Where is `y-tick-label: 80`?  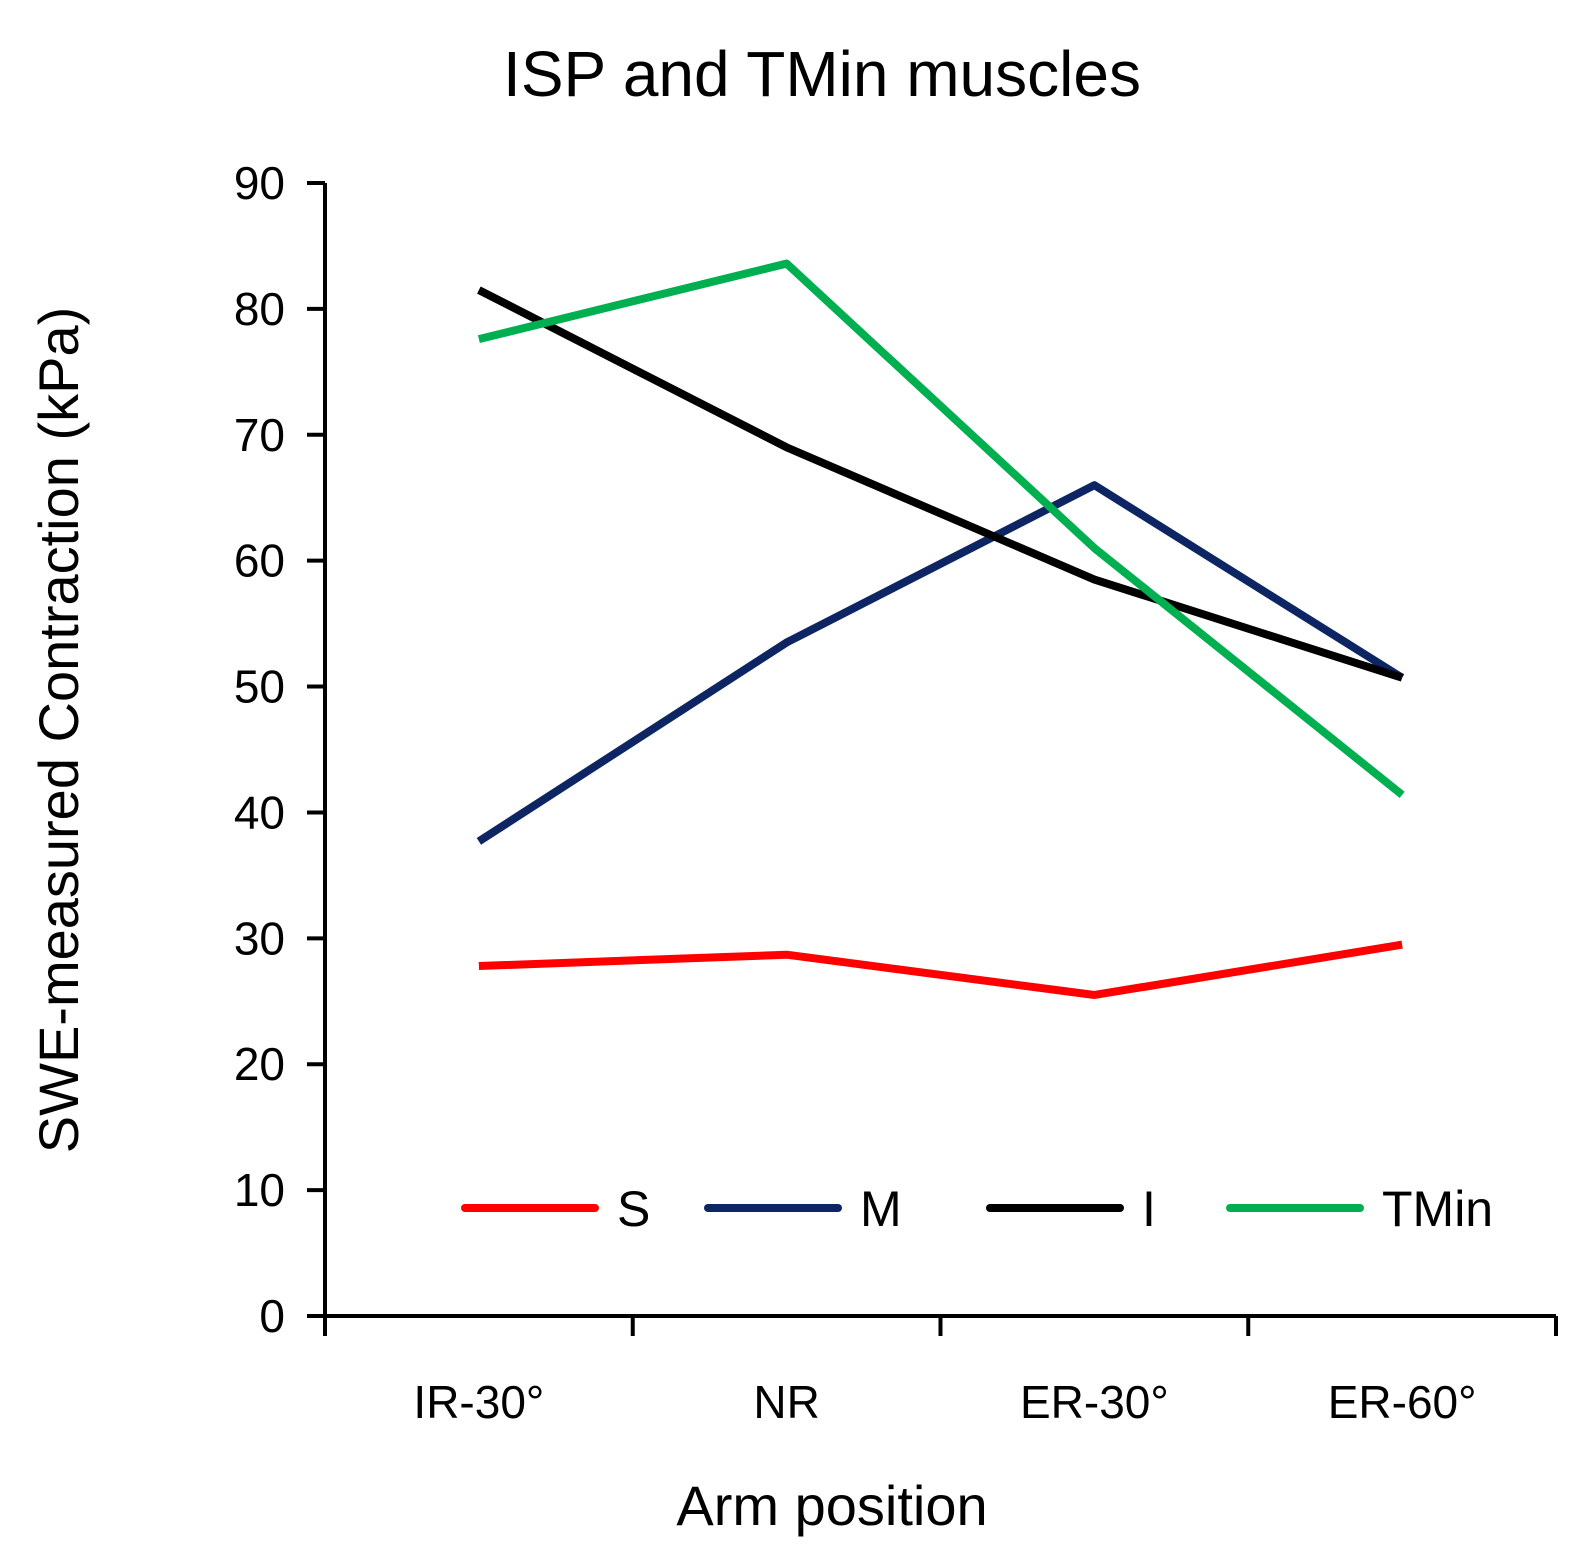 y-tick-label: 80 is located at coordinates (259, 309).